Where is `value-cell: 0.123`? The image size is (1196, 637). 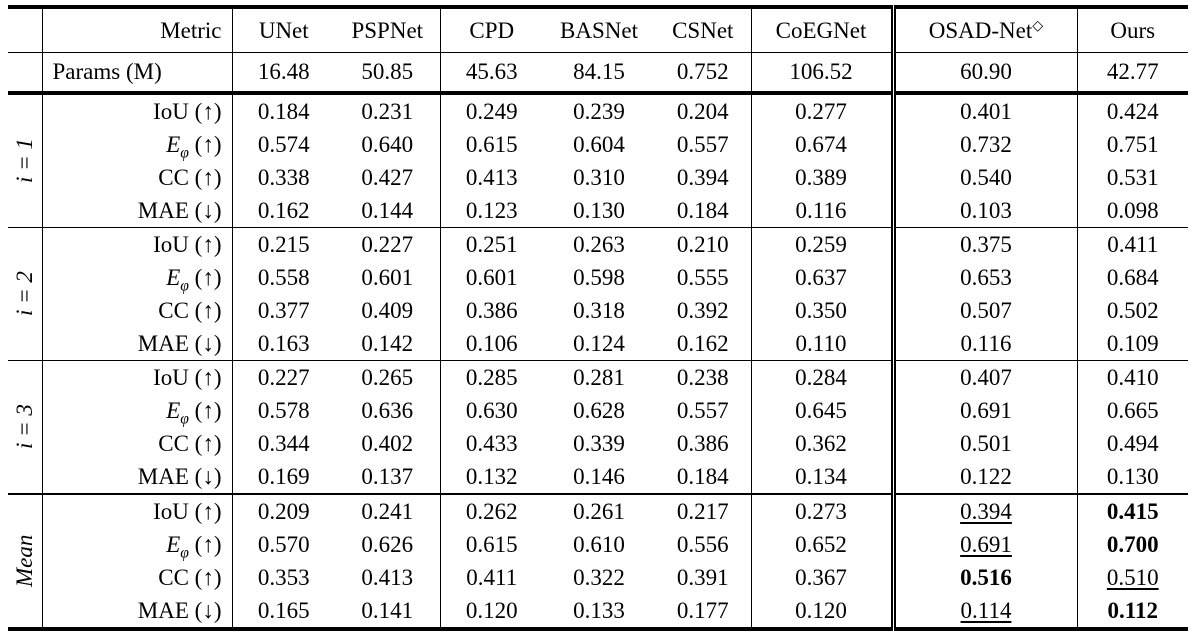 value-cell: 0.123 is located at coordinates (491, 211).